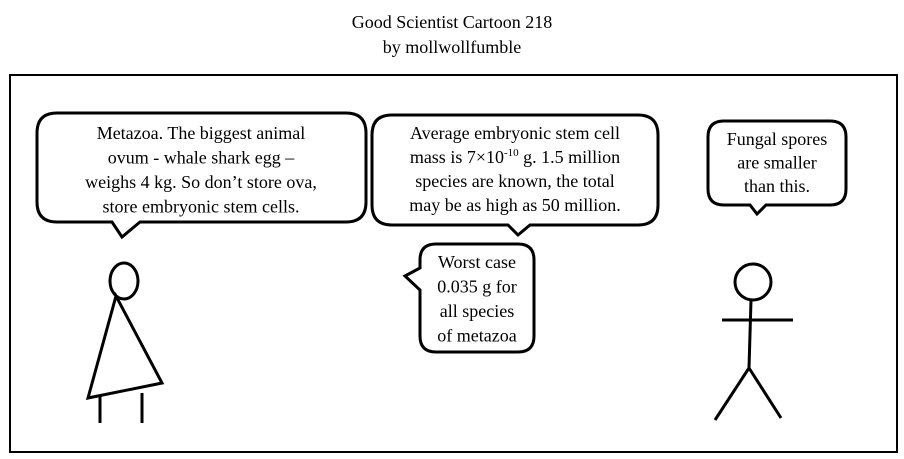 This screenshot has width=904, height=459. Describe the element at coordinates (514, 205) in the screenshot. I see `bubble-text: may be as high as 50 million.` at that location.